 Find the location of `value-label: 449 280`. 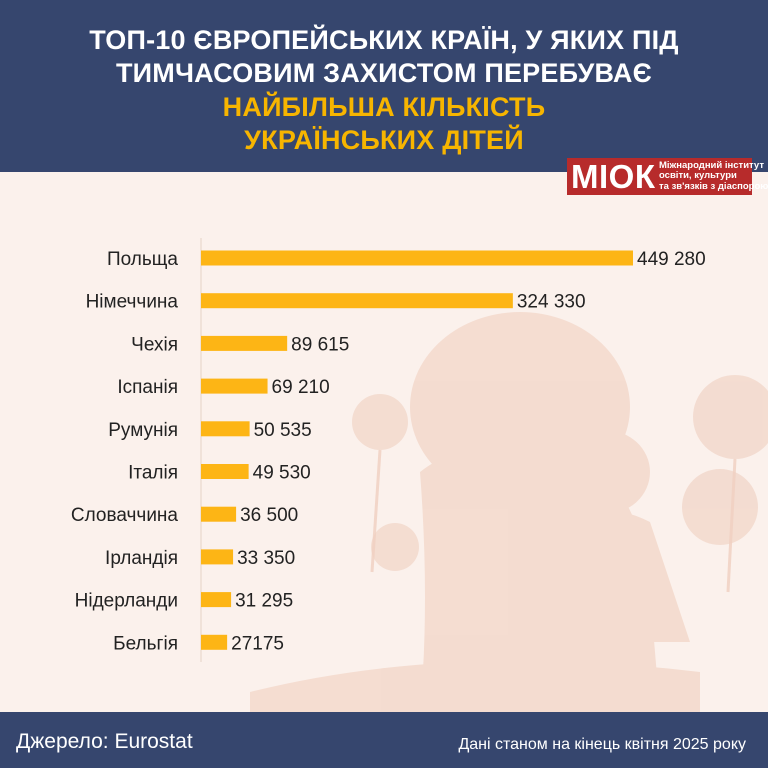

value-label: 449 280 is located at coordinates (671, 259).